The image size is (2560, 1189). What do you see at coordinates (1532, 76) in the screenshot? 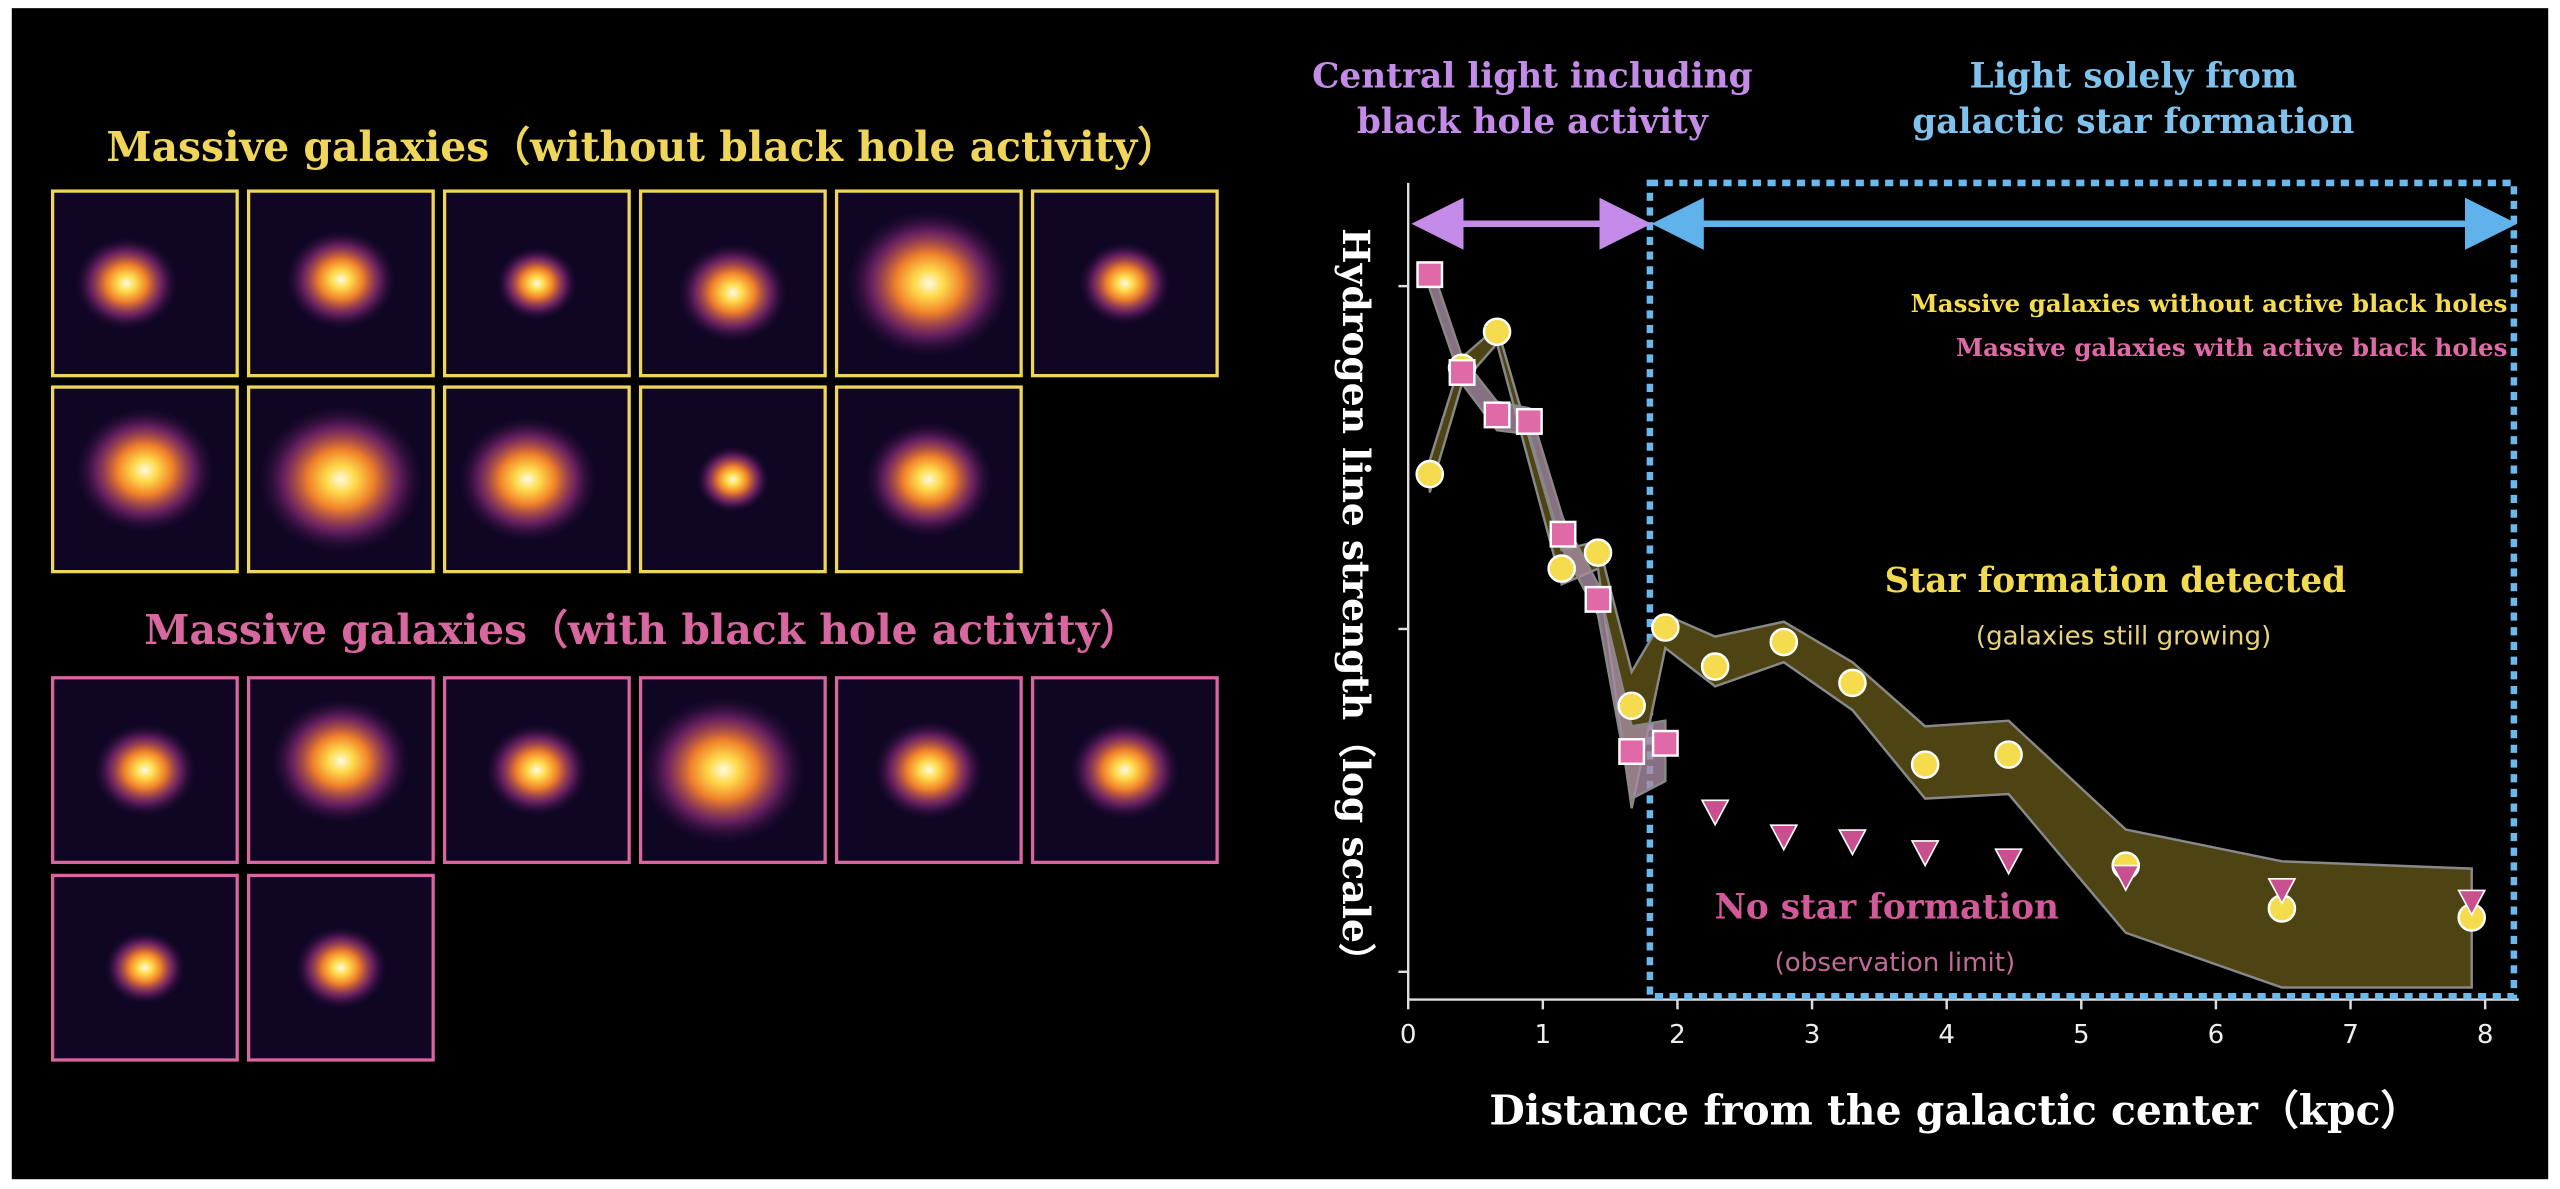
I see `region-label: Central light including` at bounding box center [1532, 76].